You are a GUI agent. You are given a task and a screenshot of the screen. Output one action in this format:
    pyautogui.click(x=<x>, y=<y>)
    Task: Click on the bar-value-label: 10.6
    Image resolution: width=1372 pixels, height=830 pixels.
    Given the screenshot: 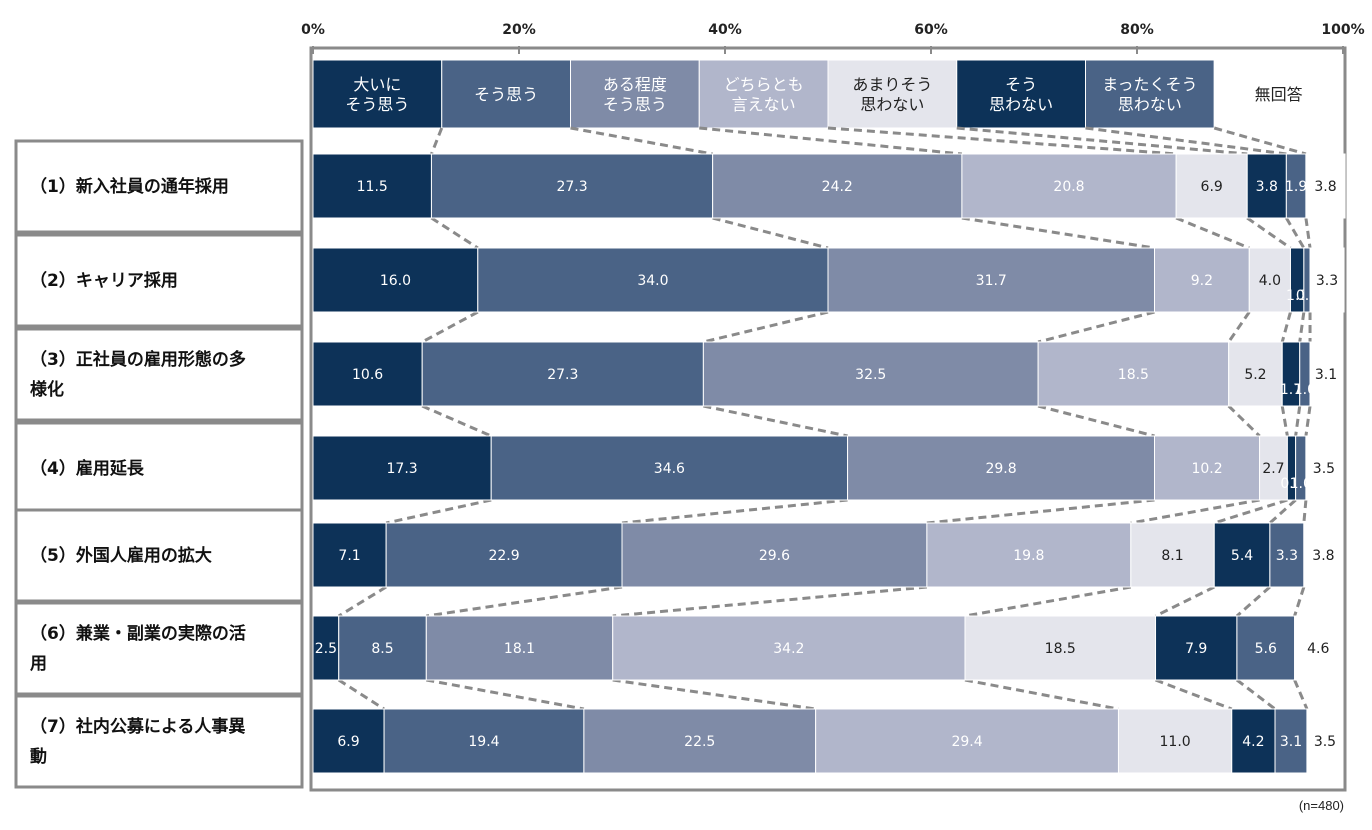 What is the action you would take?
    pyautogui.click(x=367, y=375)
    